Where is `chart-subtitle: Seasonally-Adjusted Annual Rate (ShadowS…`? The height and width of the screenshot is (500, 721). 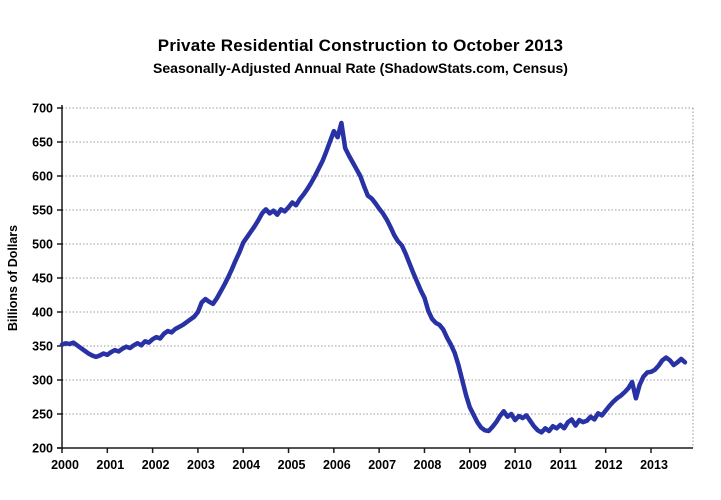 chart-subtitle: Seasonally-Adjusted Annual Rate (ShadowS… is located at coordinates (360, 68).